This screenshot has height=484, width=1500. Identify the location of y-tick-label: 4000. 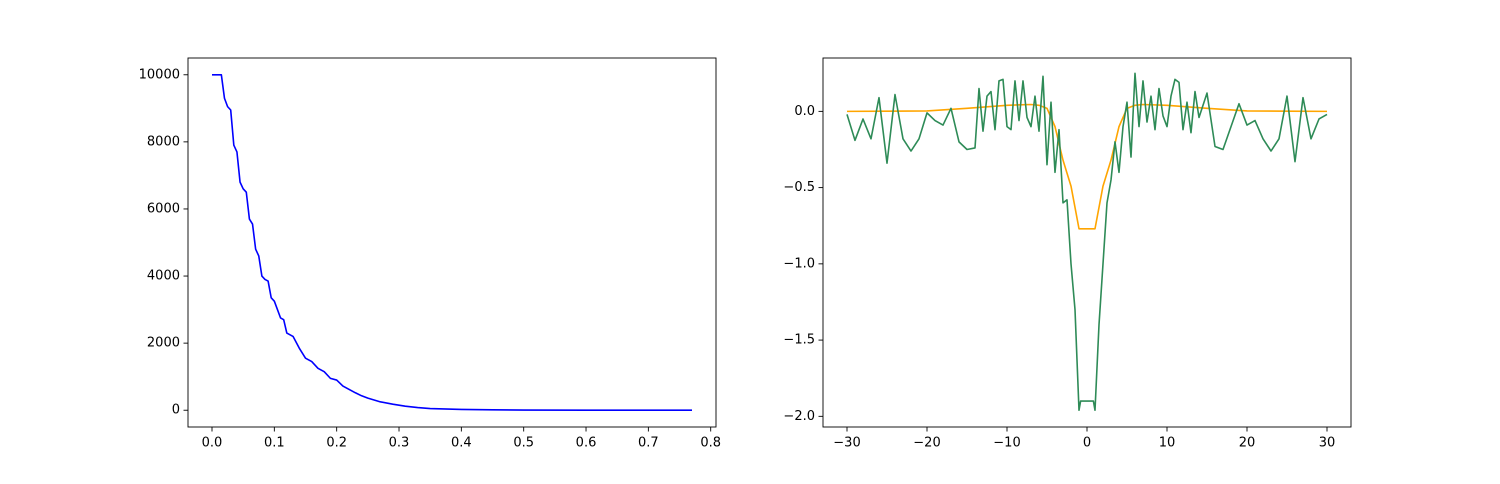
(163, 276).